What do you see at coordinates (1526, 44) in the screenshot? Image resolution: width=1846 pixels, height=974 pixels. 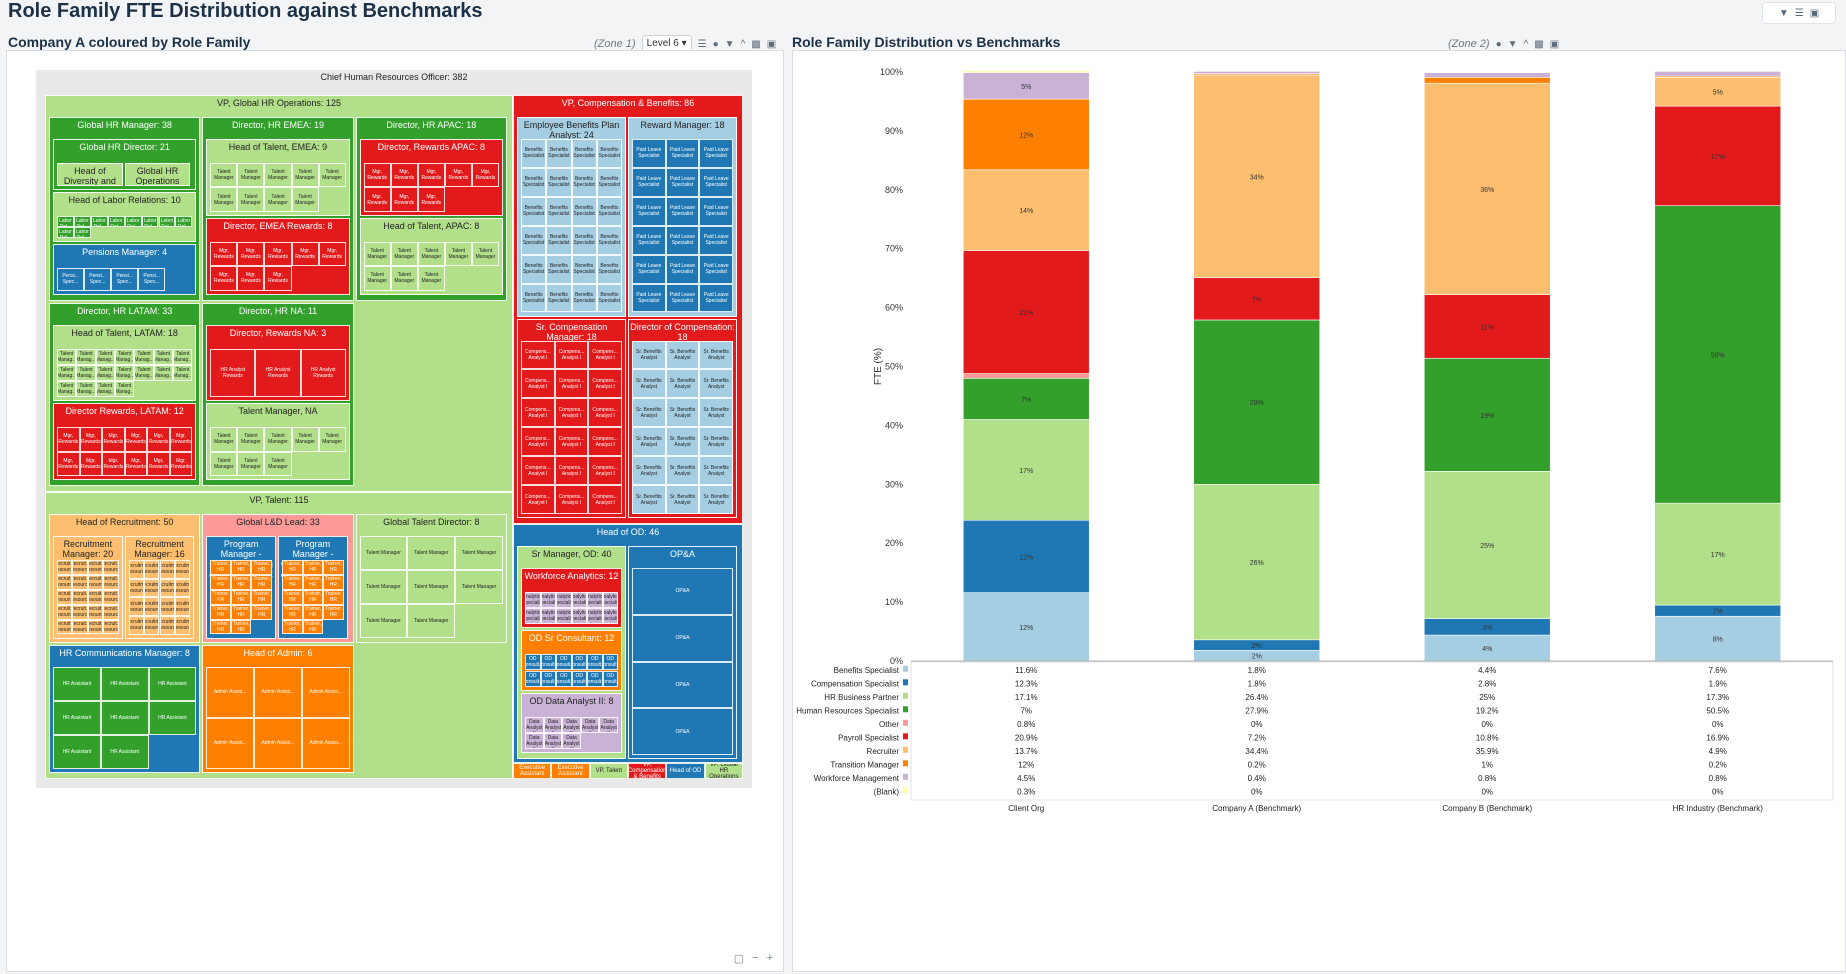 I see `chevron-up-icon: ^` at bounding box center [1526, 44].